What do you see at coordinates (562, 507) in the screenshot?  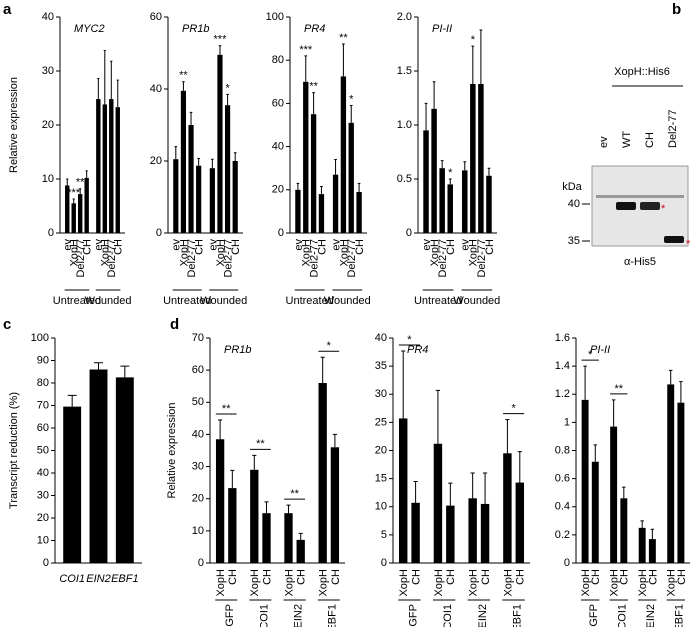 I see `y-tick-label: 0.4` at bounding box center [562, 507].